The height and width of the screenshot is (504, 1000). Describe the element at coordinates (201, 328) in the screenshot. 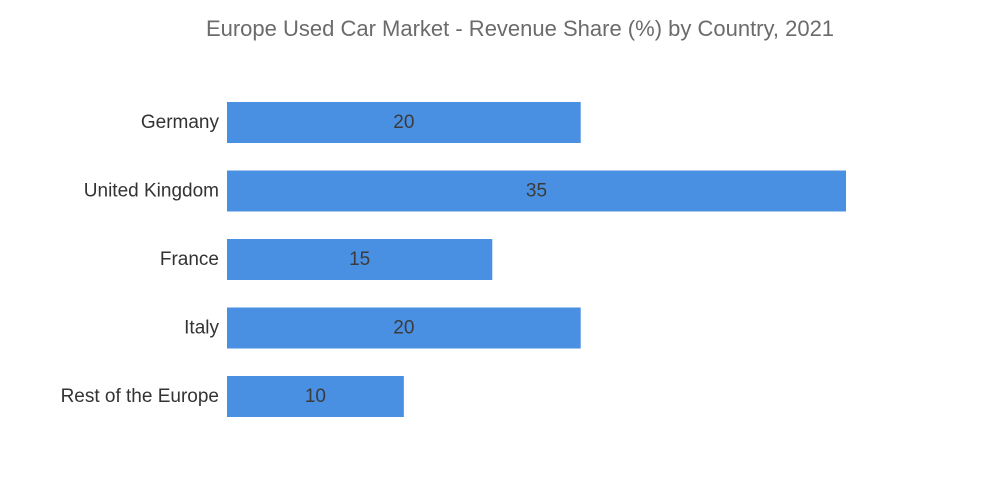

I see `category-label-italy: Italy` at that location.